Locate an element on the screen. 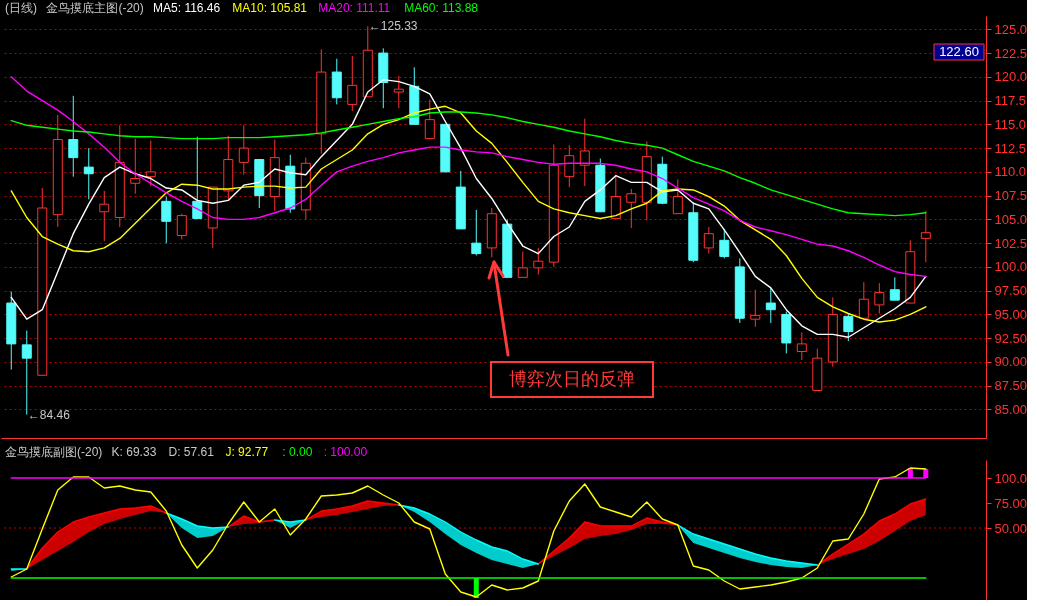 The image size is (1037, 606). chart-title: 金鸟摸底主图(-20) is located at coordinates (95, 8).